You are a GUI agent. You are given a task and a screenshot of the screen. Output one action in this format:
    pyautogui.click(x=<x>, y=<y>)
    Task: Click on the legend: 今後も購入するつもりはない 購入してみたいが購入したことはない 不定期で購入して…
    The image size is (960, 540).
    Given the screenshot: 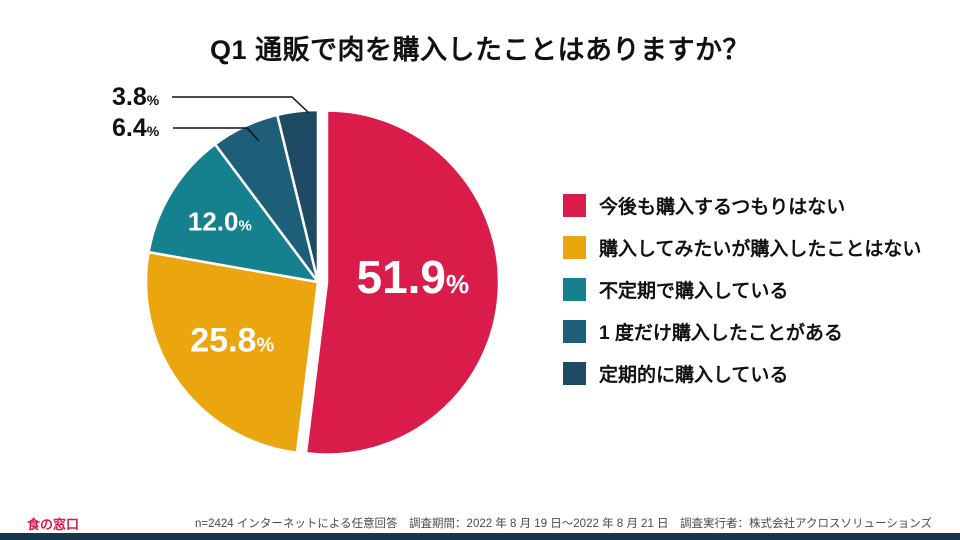 What is the action you would take?
    pyautogui.click(x=742, y=299)
    